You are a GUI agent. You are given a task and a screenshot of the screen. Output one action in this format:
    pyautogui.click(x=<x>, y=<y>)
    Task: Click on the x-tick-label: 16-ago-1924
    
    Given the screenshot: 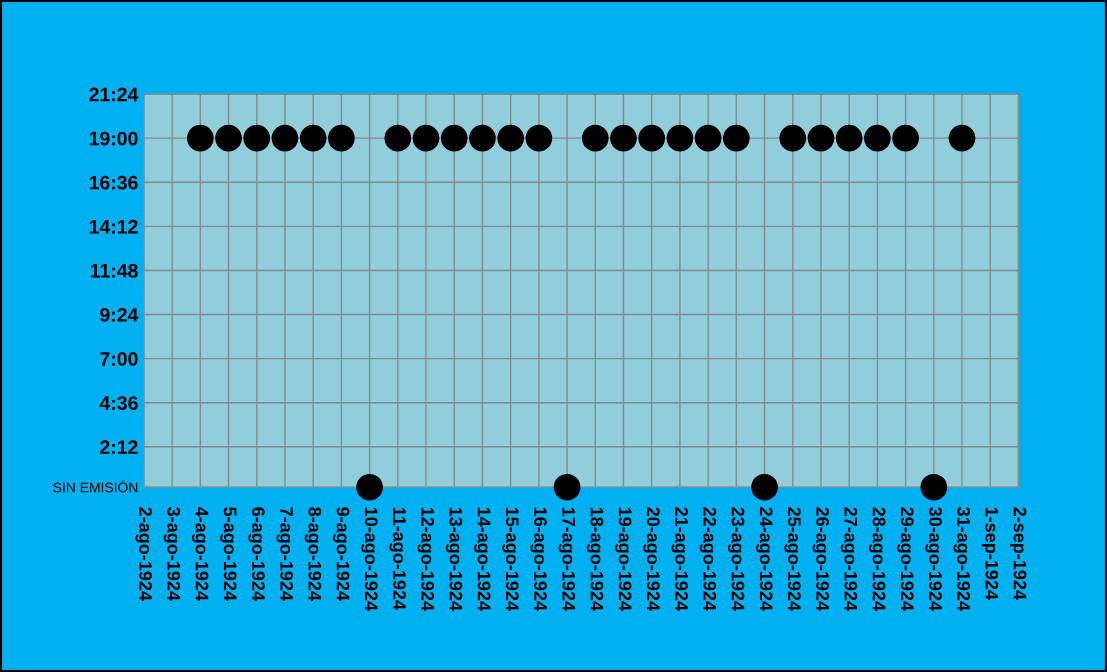 What is the action you would take?
    pyautogui.click(x=538, y=559)
    